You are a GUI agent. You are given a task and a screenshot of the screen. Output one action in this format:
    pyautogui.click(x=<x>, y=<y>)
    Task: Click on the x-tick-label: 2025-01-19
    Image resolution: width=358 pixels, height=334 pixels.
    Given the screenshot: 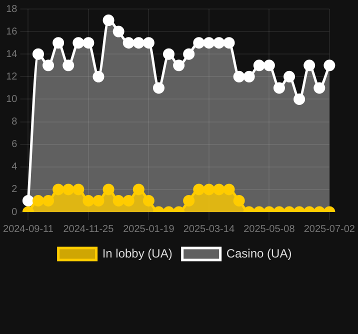 What is the action you would take?
    pyautogui.click(x=149, y=229)
    